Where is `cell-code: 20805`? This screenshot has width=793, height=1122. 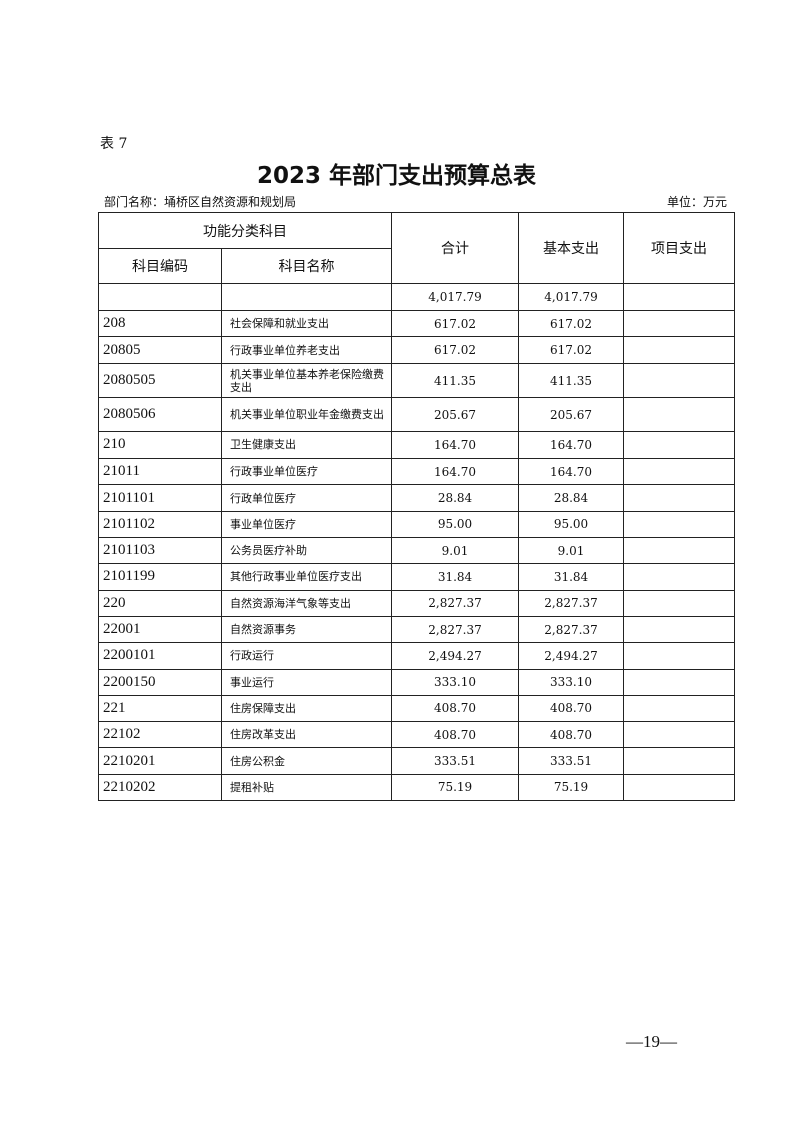
cell-code: 20805 is located at coordinates (160, 350).